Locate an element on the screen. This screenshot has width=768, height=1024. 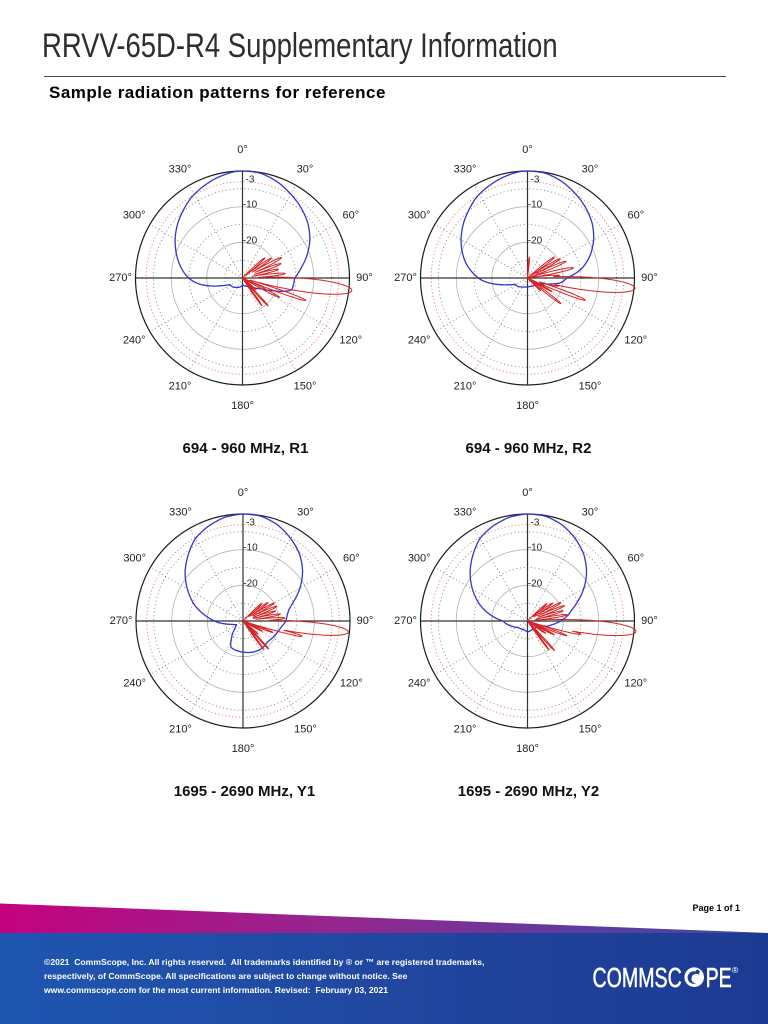
svg-text: COMMSC is located at coordinates (637, 978).